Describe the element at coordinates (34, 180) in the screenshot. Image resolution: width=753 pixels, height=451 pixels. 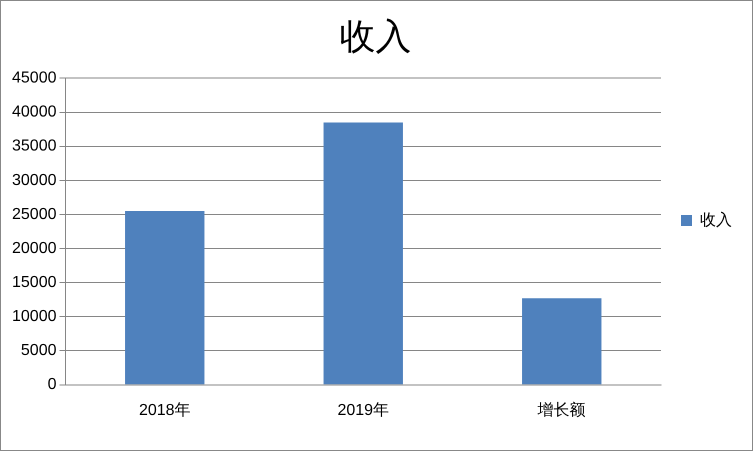
I see `y-tick-label: 30000` at that location.